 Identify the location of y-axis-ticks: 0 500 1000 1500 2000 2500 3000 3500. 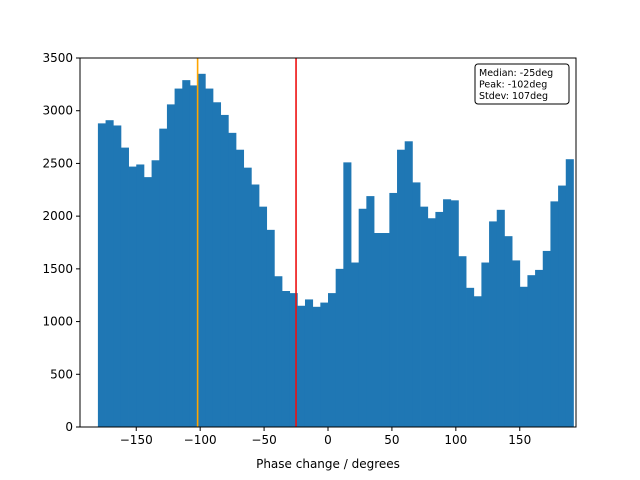
(61, 242).